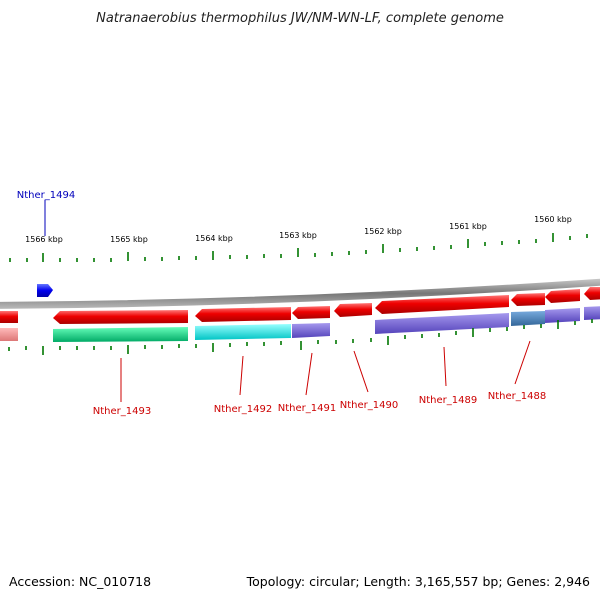 The width and height of the screenshot is (600, 600). What do you see at coordinates (468, 226) in the screenshot?
I see `scale-label-1561: 1561 kbp` at bounding box center [468, 226].